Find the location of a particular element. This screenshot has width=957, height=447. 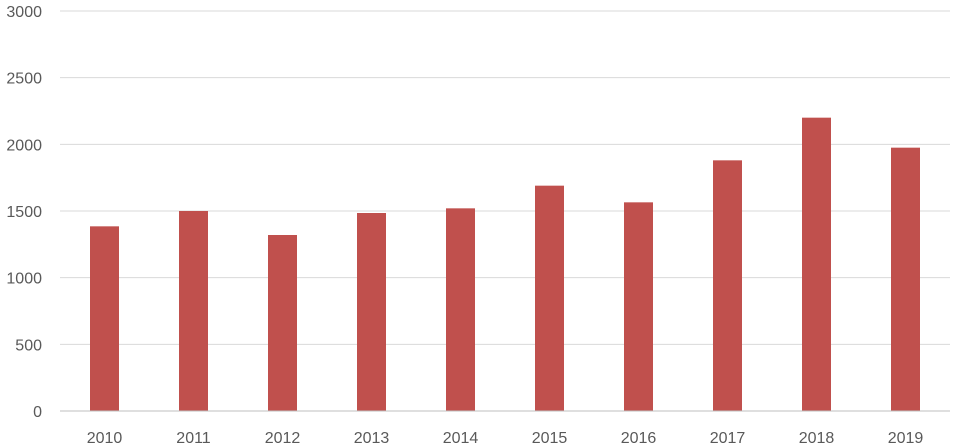

y-tick-label: 500 is located at coordinates (28, 345).